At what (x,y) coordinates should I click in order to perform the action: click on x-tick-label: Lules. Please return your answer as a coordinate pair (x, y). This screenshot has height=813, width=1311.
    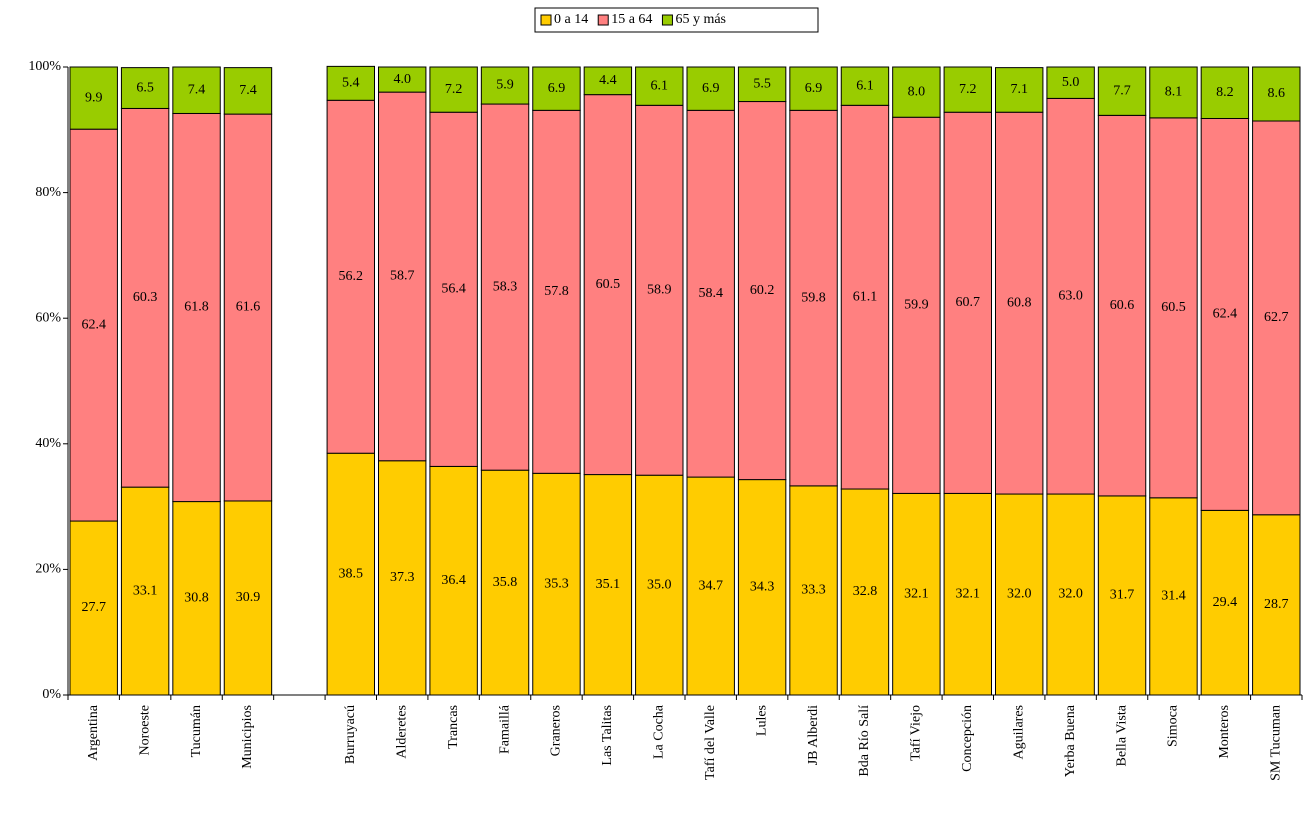
    Looking at the image, I should click on (761, 720).